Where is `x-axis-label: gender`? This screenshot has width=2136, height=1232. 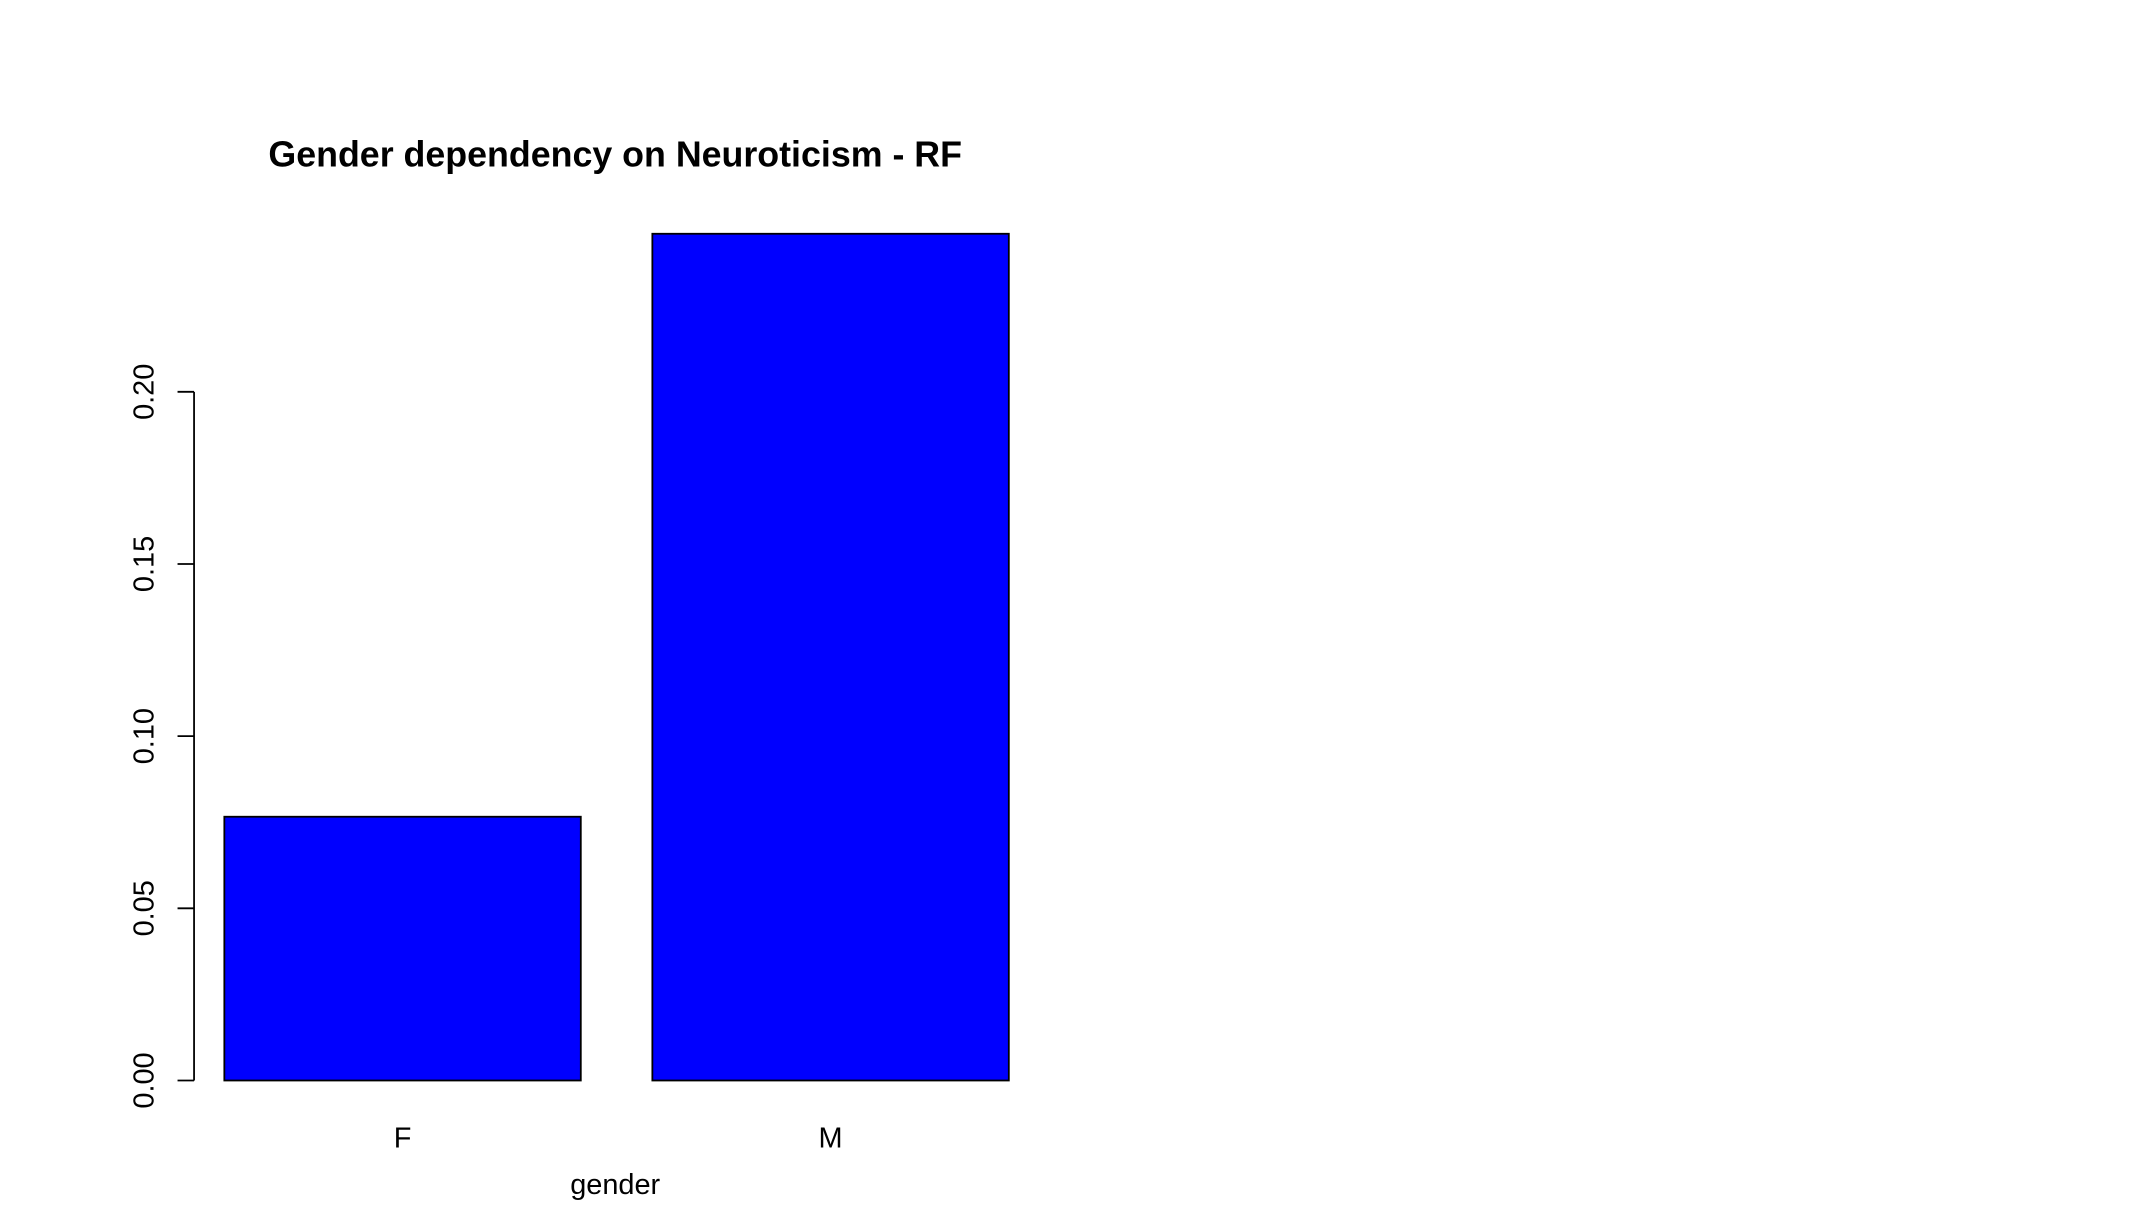 x-axis-label: gender is located at coordinates (615, 1185).